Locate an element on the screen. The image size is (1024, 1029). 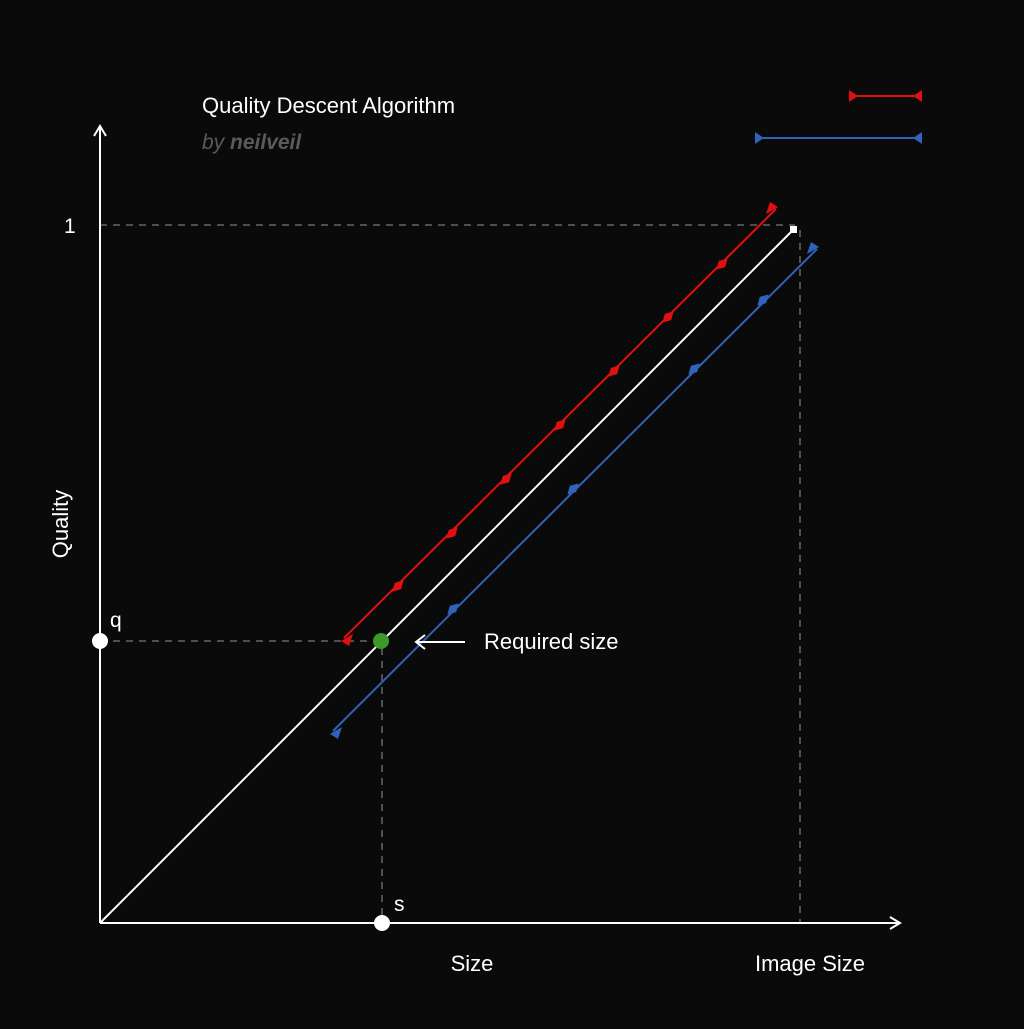
y-axis-label: Quality is located at coordinates (60, 524).